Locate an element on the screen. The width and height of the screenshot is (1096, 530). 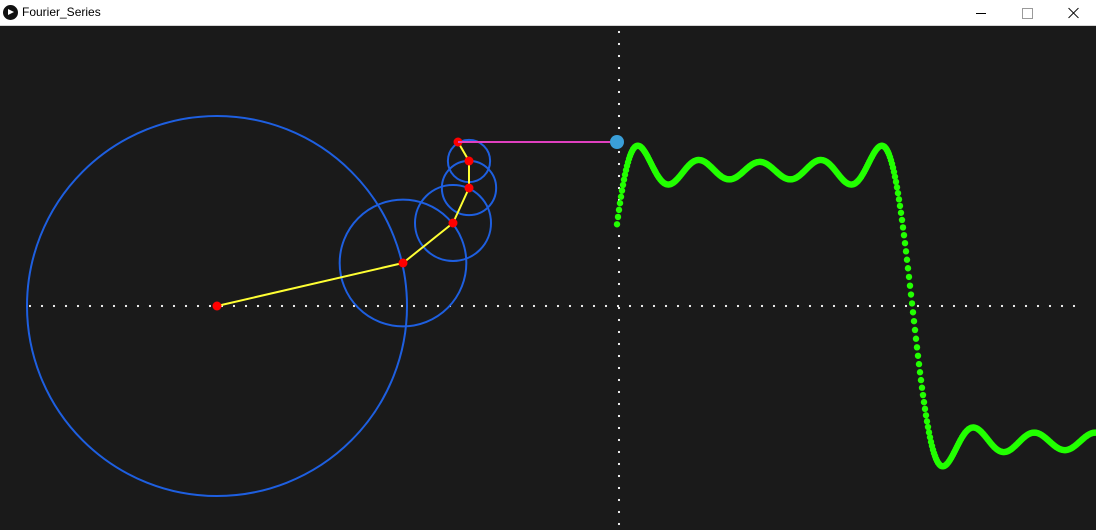
close-button is located at coordinates (1073, 13).